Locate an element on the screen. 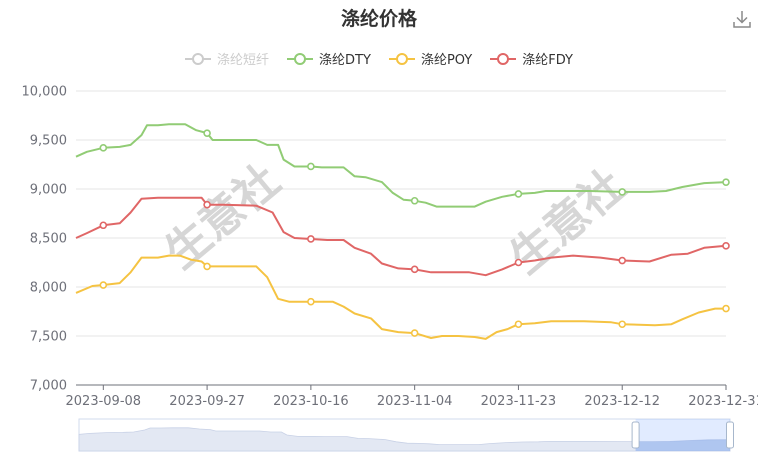  y-tick-label: 7,000 is located at coordinates (48, 386).